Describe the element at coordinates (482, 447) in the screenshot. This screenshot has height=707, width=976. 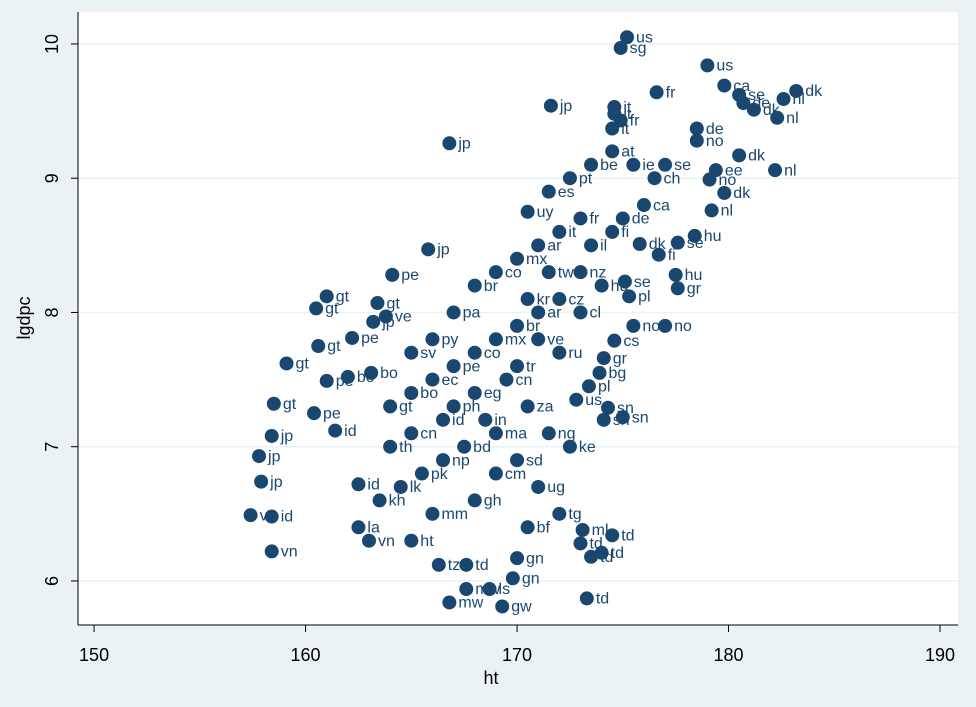
I see `point-label: bd` at that location.